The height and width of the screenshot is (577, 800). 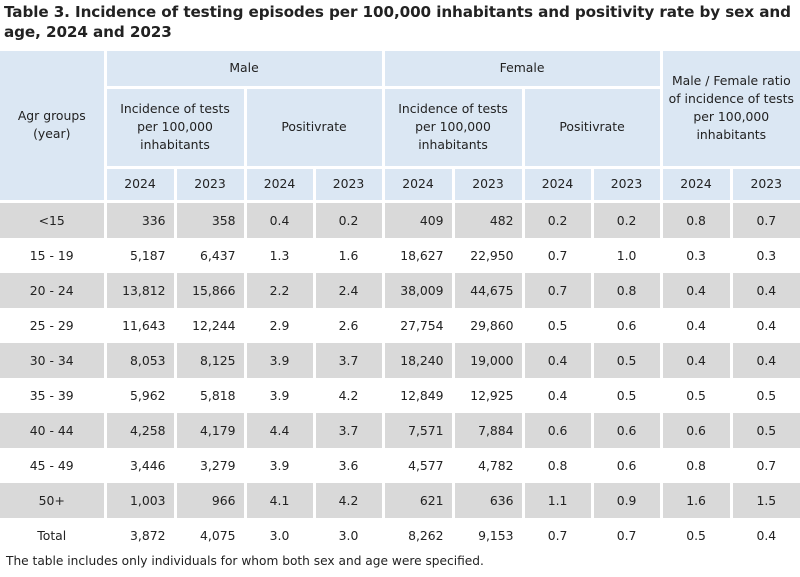 I want to click on cell-m-pos-2023: 2.6, so click(x=349, y=325).